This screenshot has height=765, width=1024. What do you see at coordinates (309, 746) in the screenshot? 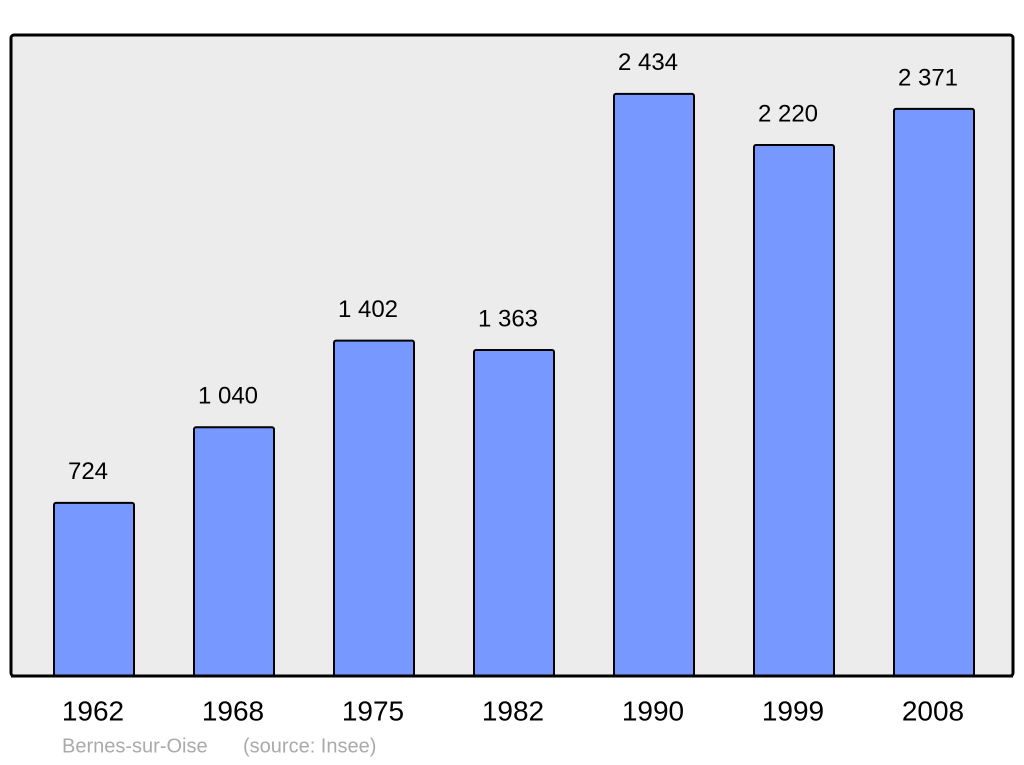
I see `source-note: (source: Insee)` at bounding box center [309, 746].